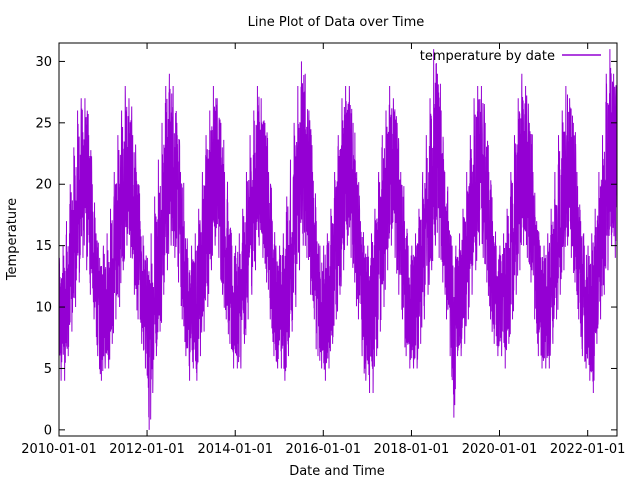  I want to click on x-axis-label: Date and Time, so click(337, 471).